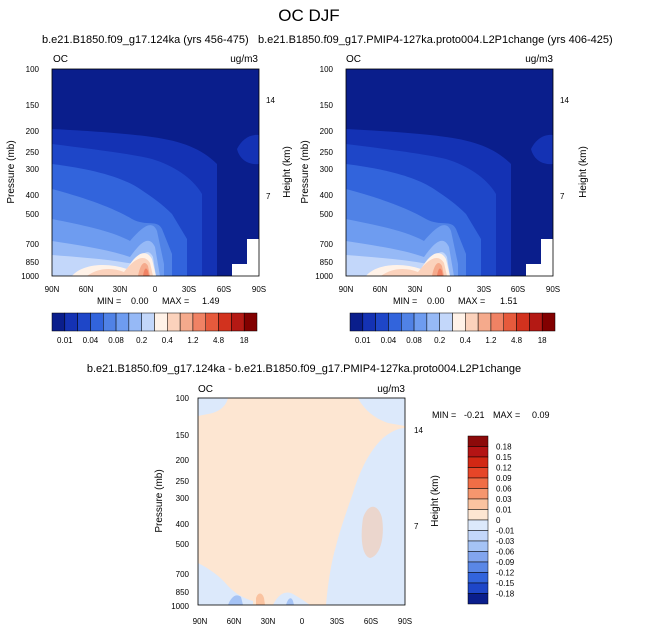  I want to click on panel-3-variable-label: OC, so click(205, 389).